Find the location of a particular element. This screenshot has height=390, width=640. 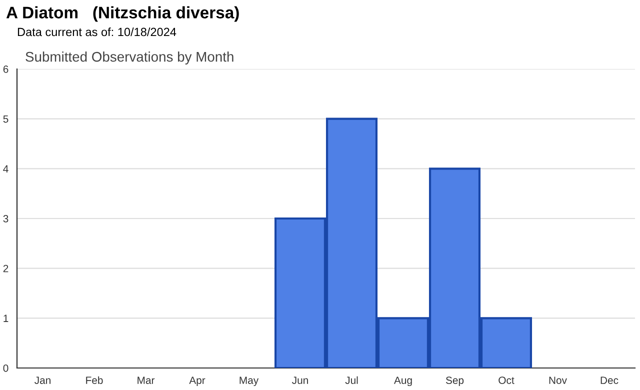

y-tick-label: 4 is located at coordinates (5, 168).